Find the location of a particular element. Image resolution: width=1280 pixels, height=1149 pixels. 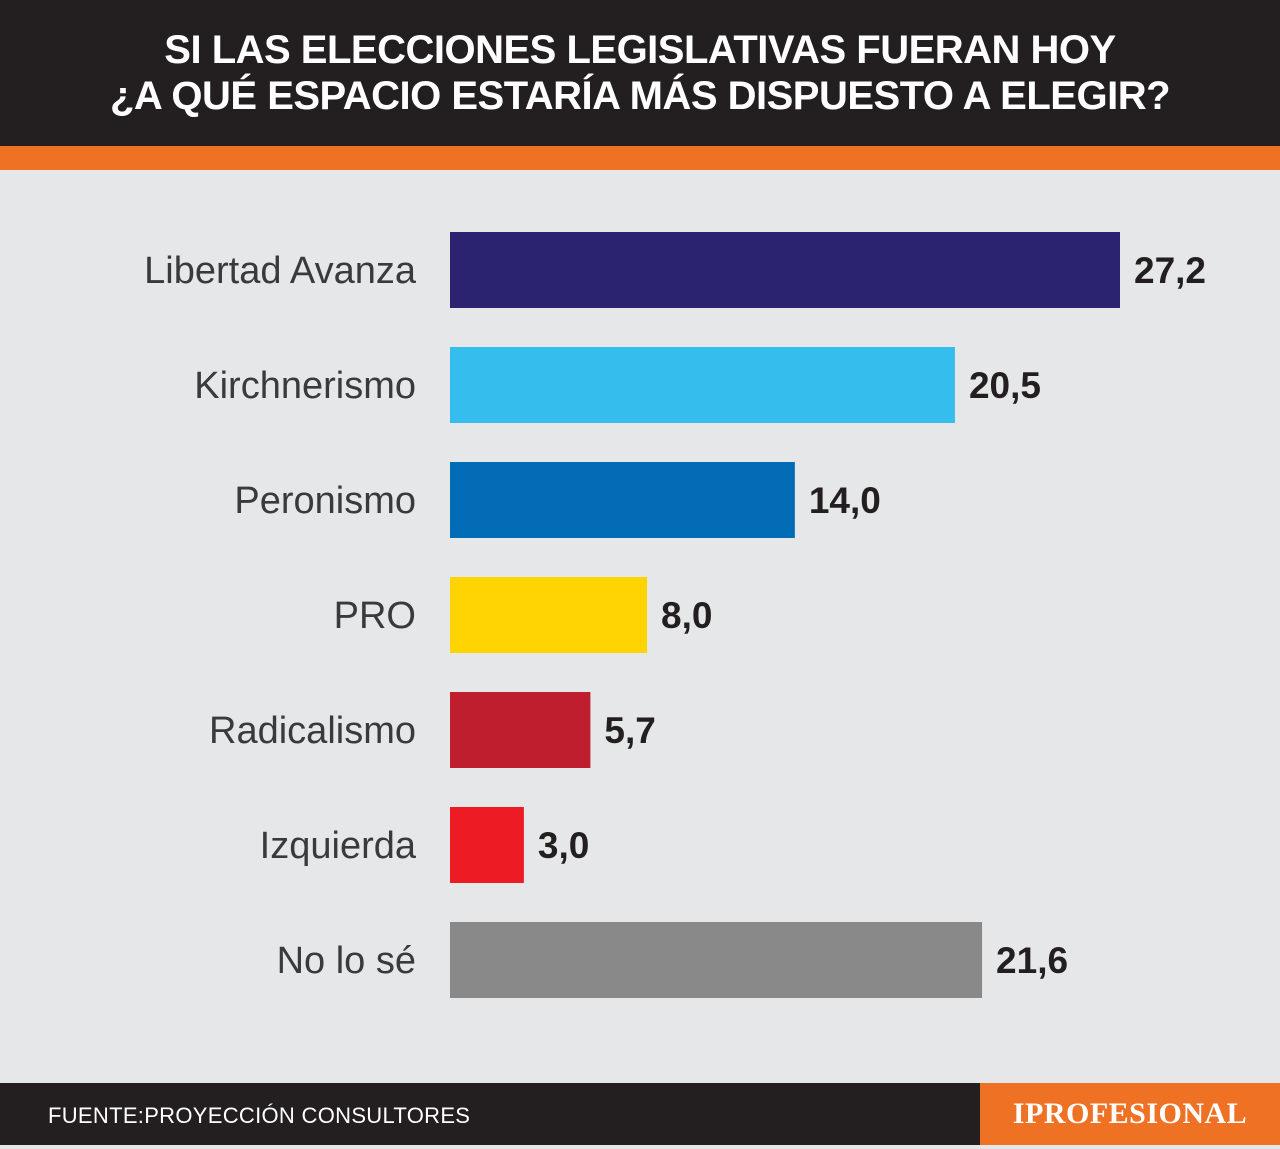

accent-divider is located at coordinates (640, 158).